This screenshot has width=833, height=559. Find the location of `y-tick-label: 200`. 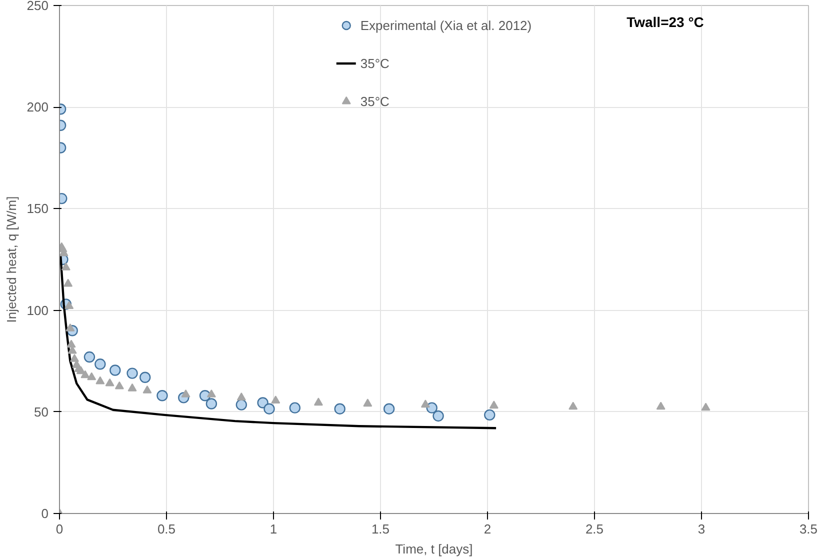

y-tick-label: 200 is located at coordinates (37, 107).